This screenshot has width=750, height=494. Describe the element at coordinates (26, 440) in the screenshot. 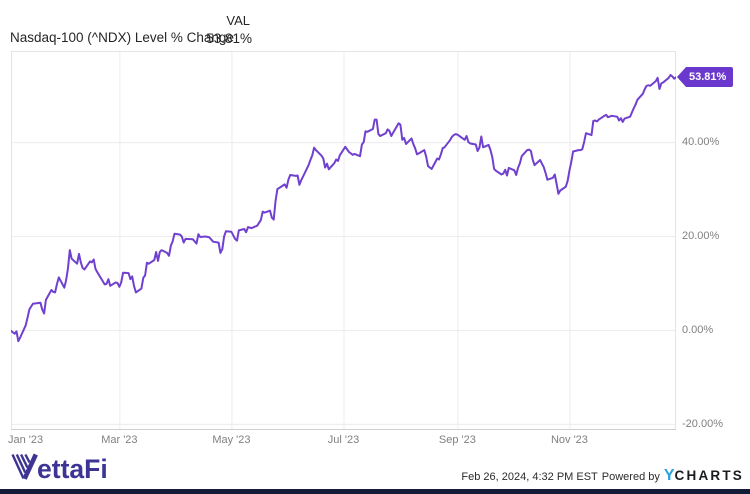

I see `x-axis-label: Jan '23` at that location.